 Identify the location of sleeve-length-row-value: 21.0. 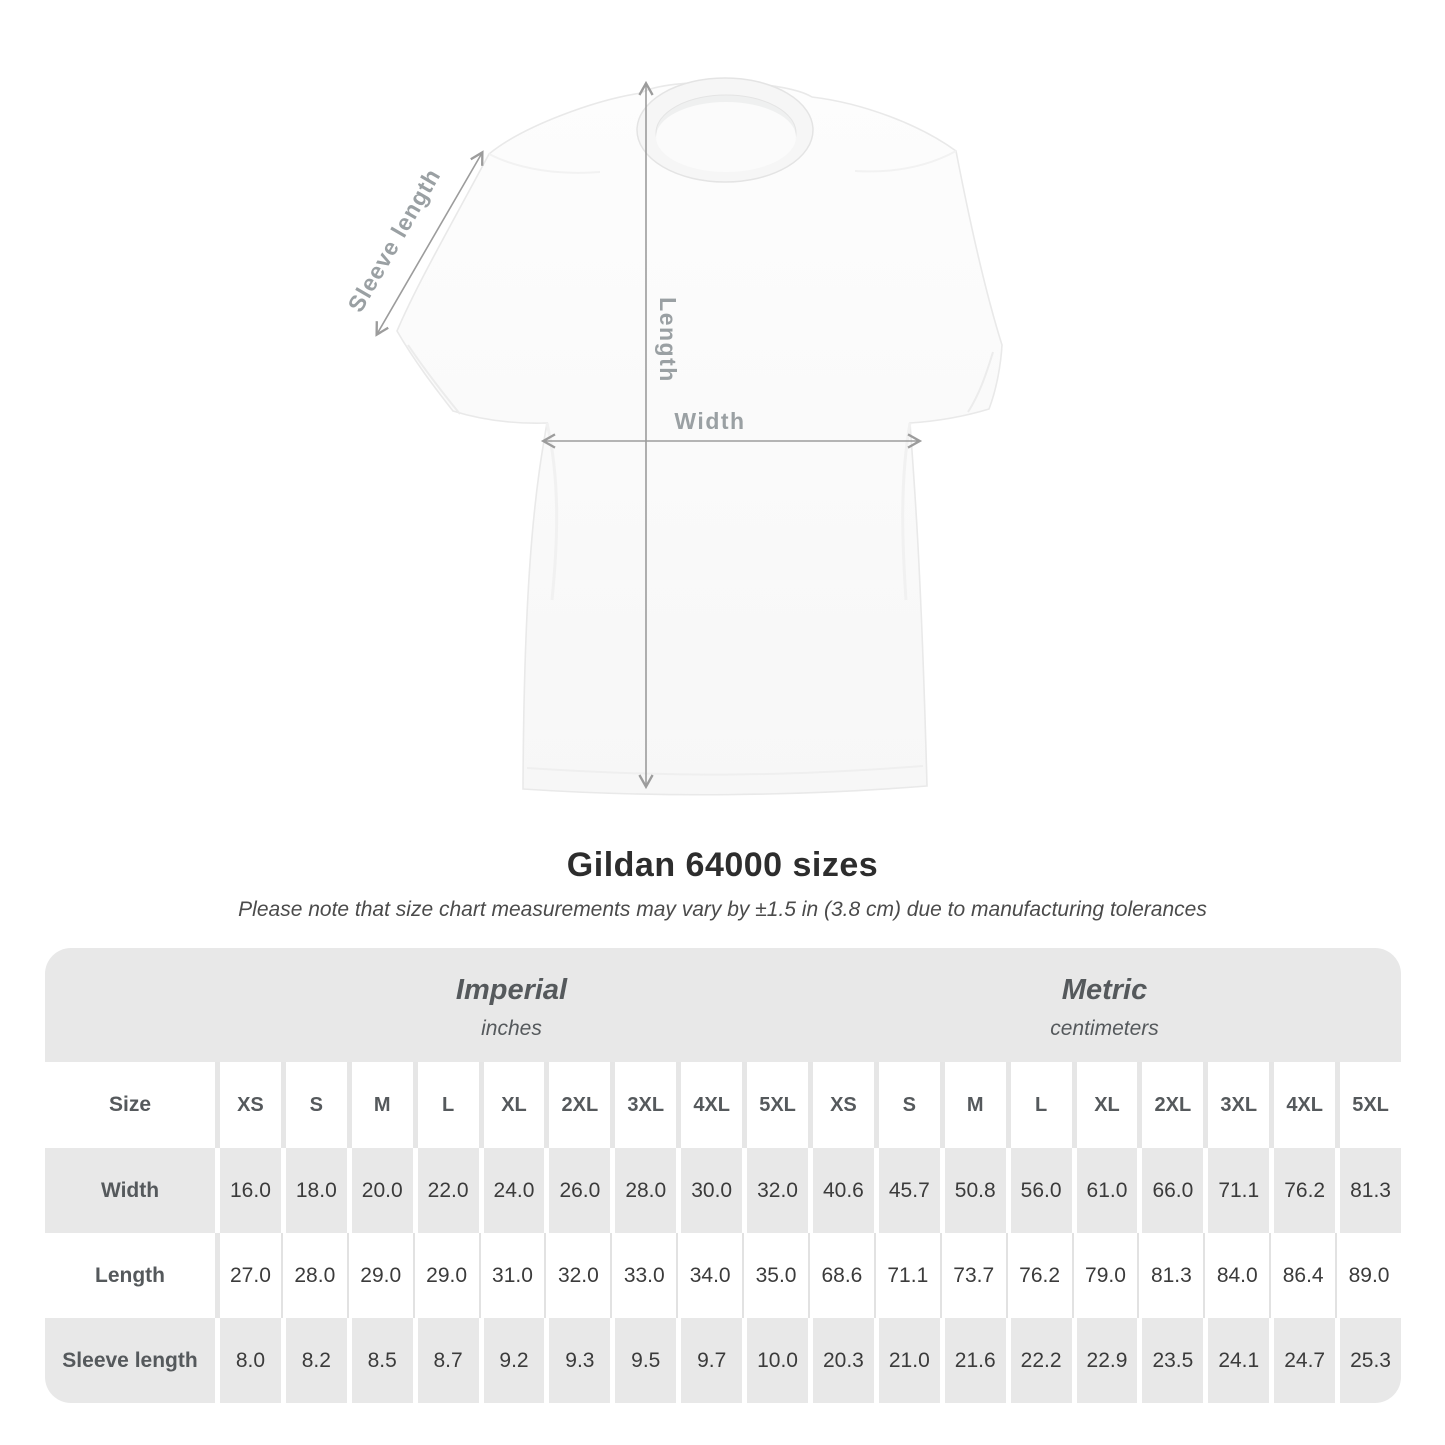
(906, 1360).